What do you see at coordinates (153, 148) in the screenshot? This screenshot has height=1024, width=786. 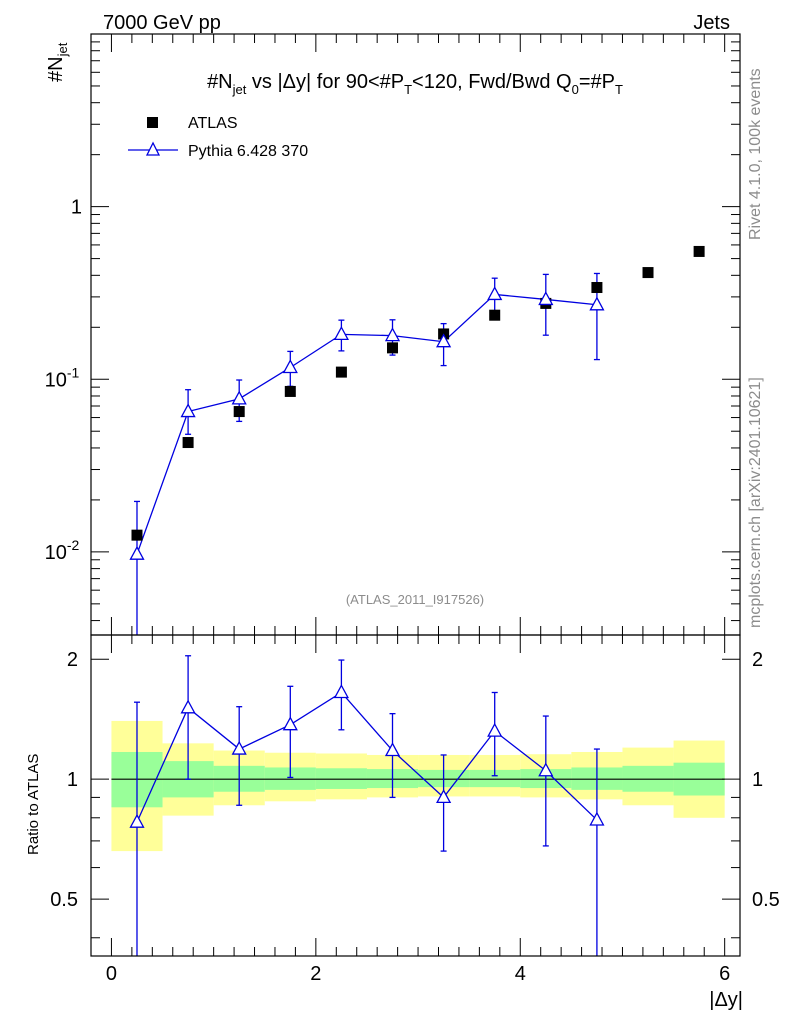 I see `legend-pythia-marker` at bounding box center [153, 148].